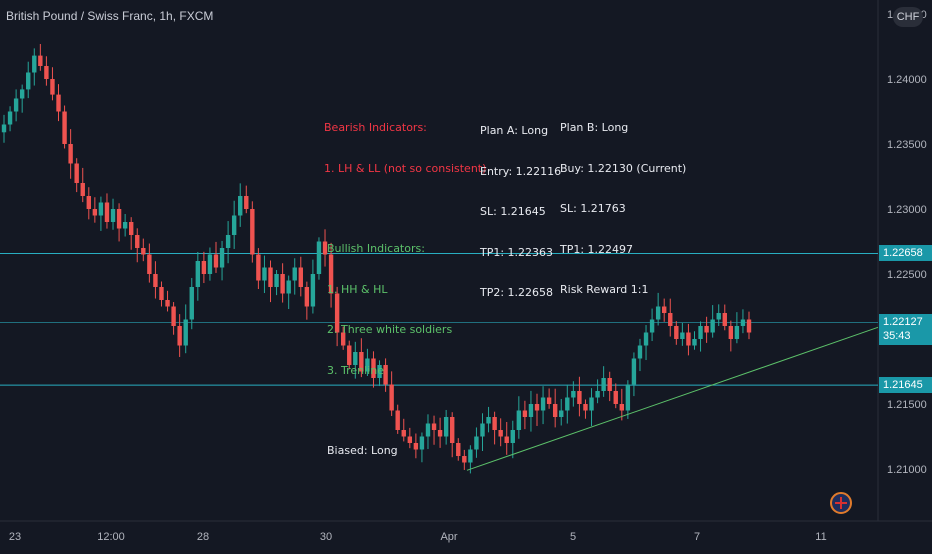 This screenshot has width=932, height=554. What do you see at coordinates (907, 405) in the screenshot?
I see `y-tick-label: 1.21500` at bounding box center [907, 405].